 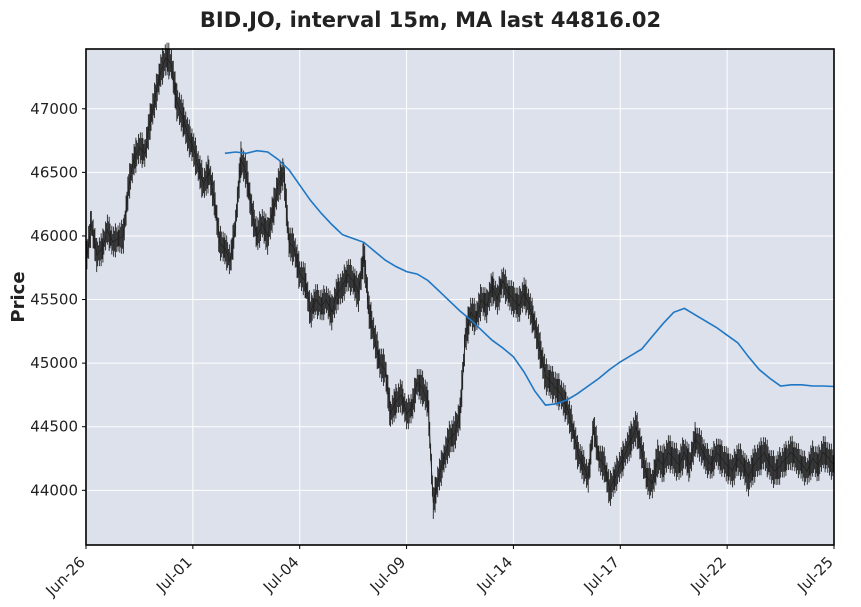 What do you see at coordinates (54, 236) in the screenshot?
I see `y-tick-label: 46000` at bounding box center [54, 236].